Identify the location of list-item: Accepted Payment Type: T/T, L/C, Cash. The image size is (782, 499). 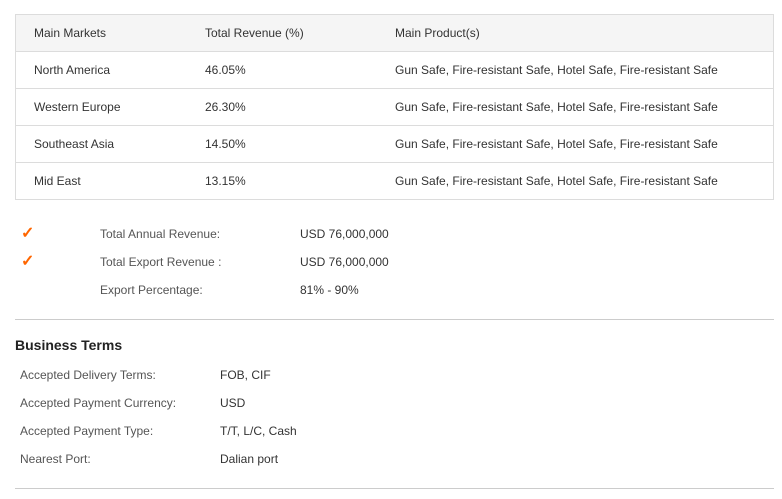
(394, 431).